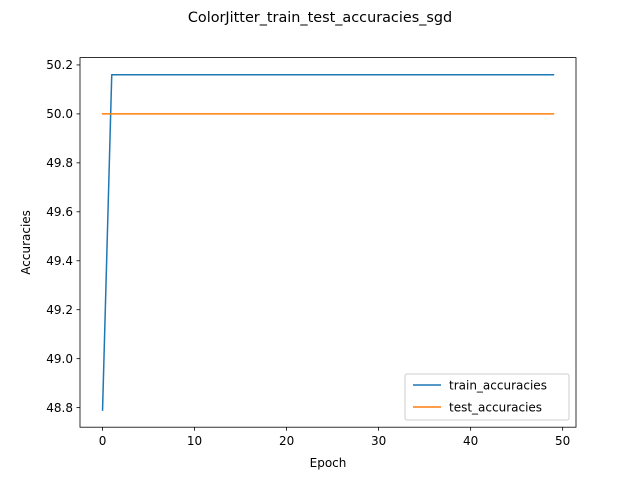 The image size is (640, 480). What do you see at coordinates (495, 408) in the screenshot?
I see `legend-label-test: test_accuracies` at bounding box center [495, 408].